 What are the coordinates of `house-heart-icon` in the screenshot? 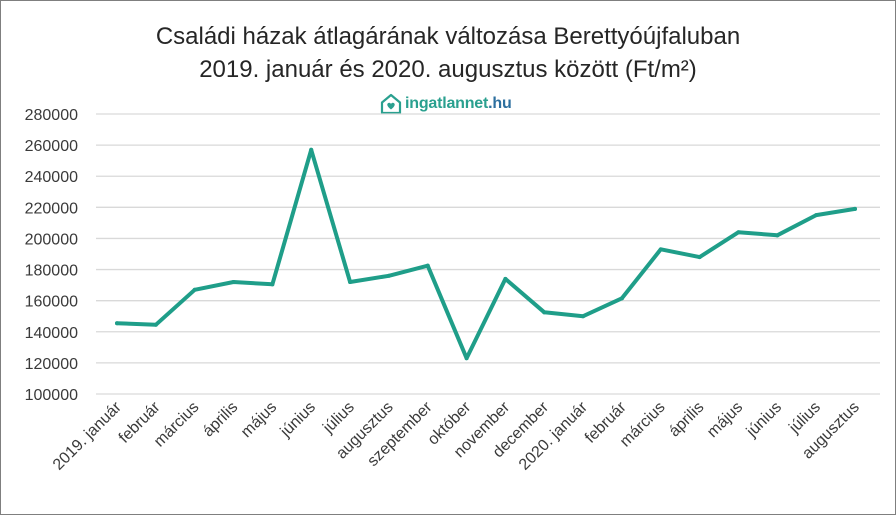 It's located at (391, 104).